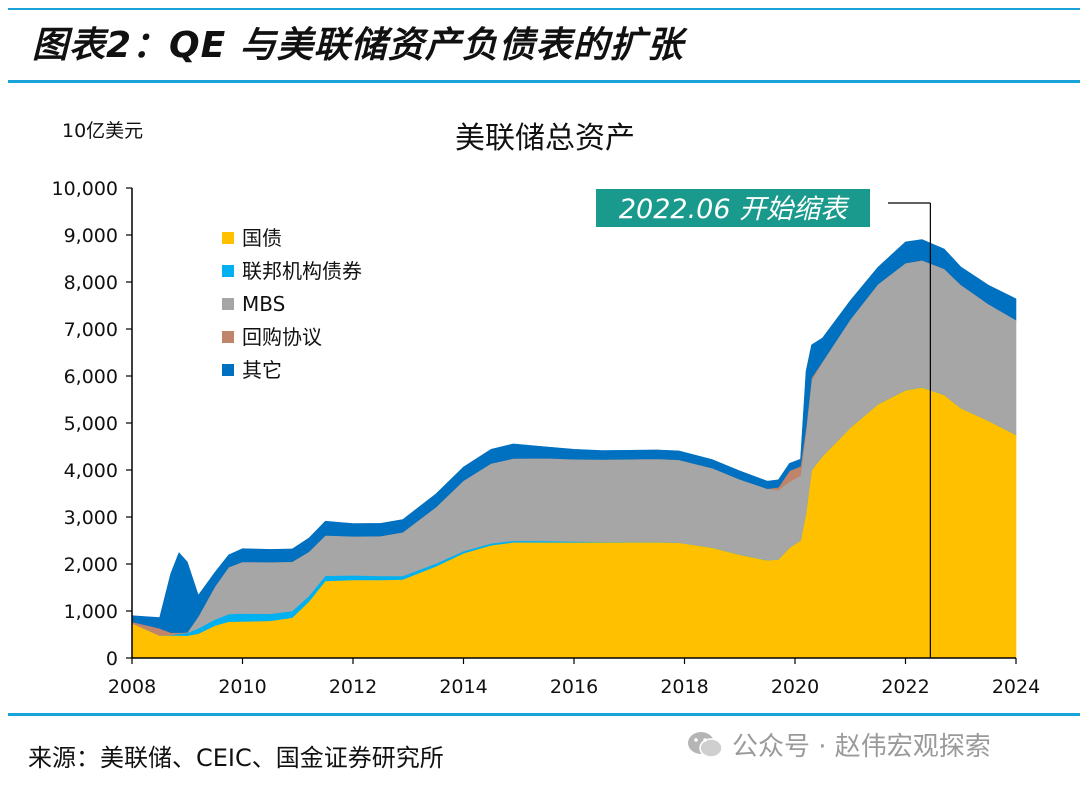 The width and height of the screenshot is (1080, 786). What do you see at coordinates (353, 687) in the screenshot?
I see `x-tick-label: 2012` at bounding box center [353, 687].